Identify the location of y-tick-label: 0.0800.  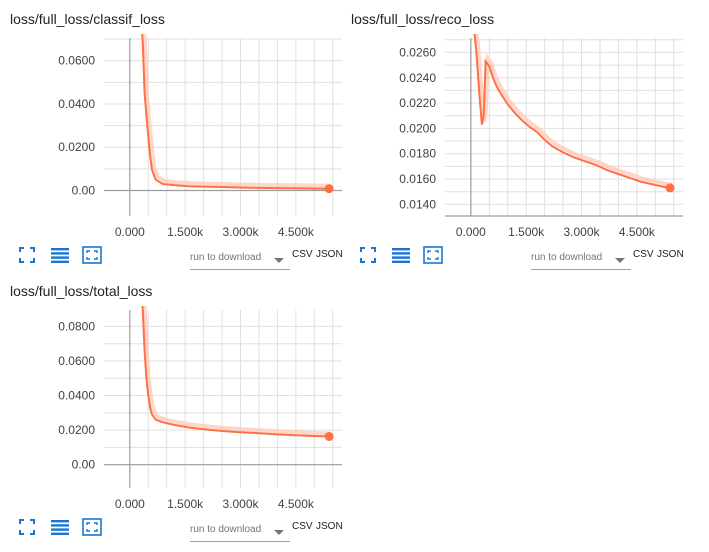
(76, 326).